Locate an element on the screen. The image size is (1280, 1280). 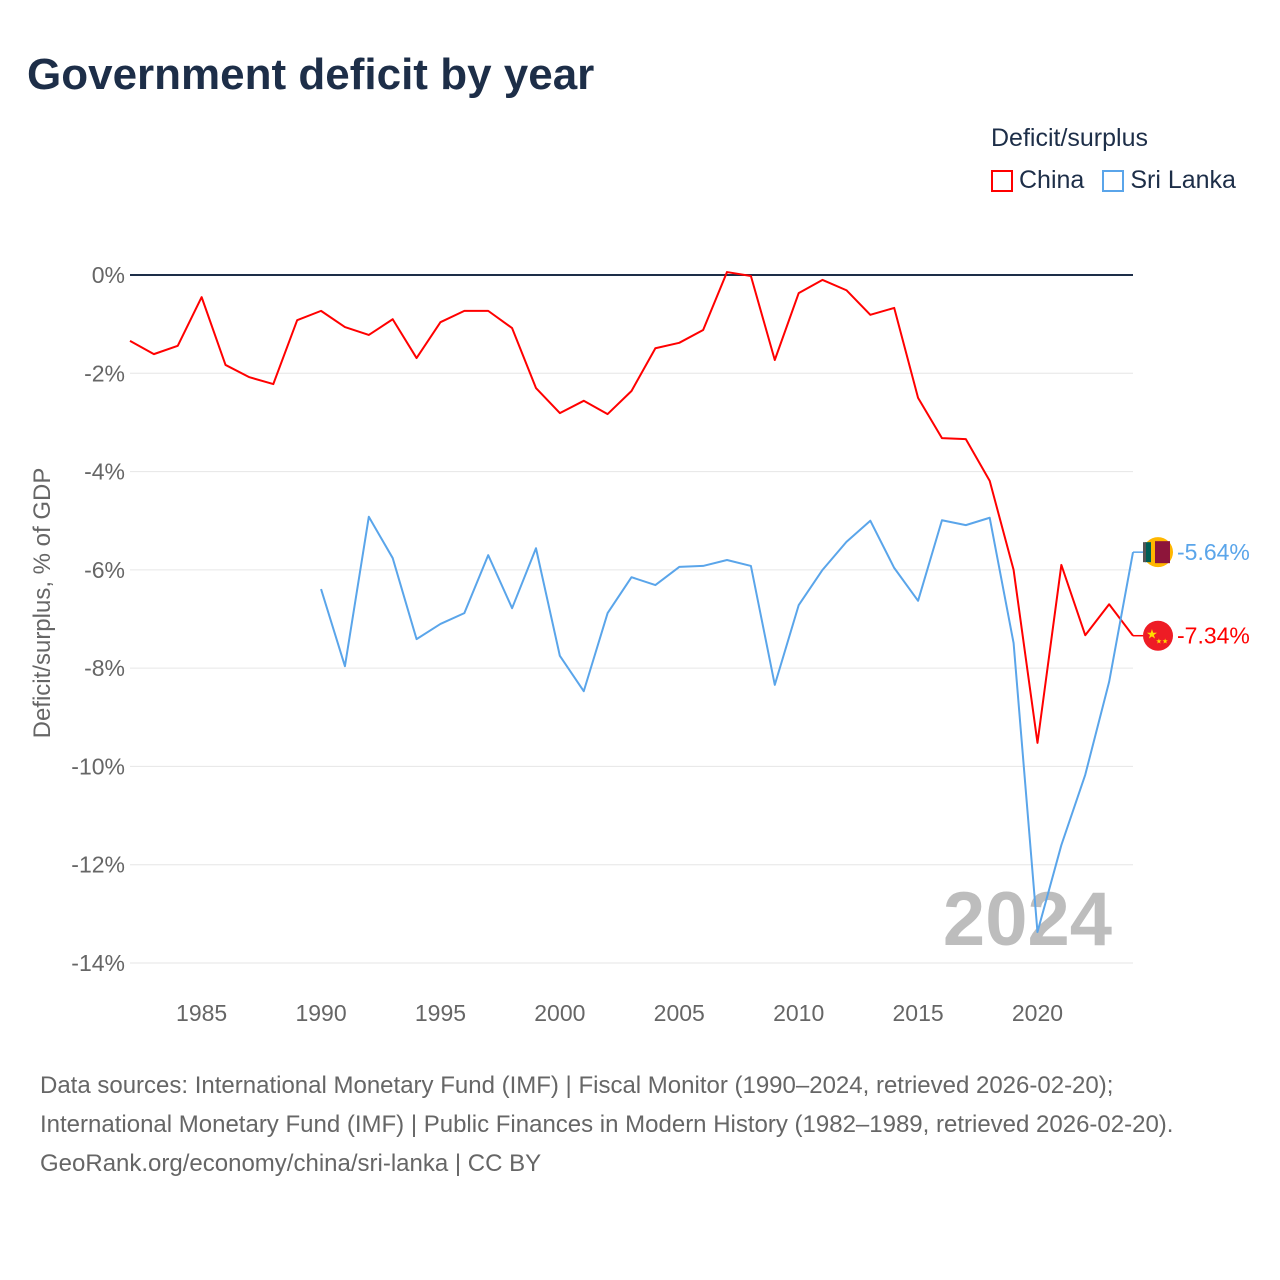
flag-star-icon: ★★ is located at coordinates (1162, 642).